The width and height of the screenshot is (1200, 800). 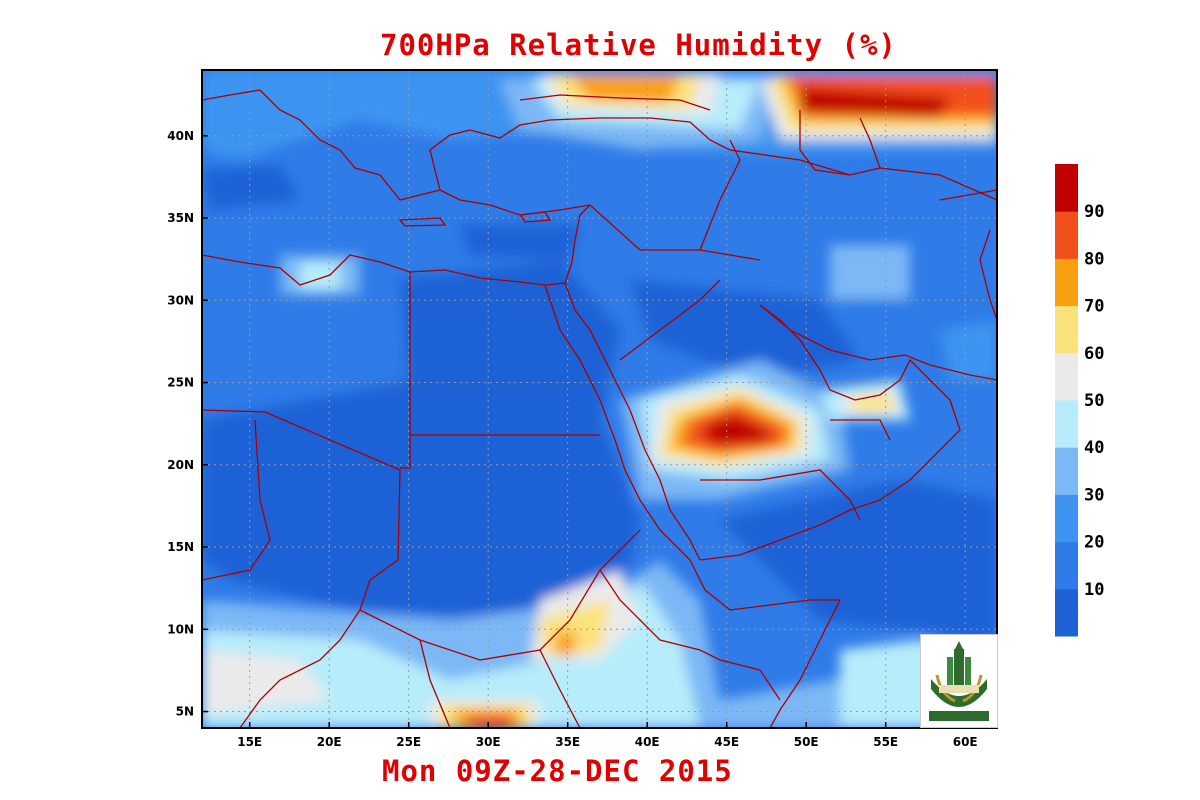 What do you see at coordinates (938, 184) in the screenshot?
I see `border-iran-north` at bounding box center [938, 184].